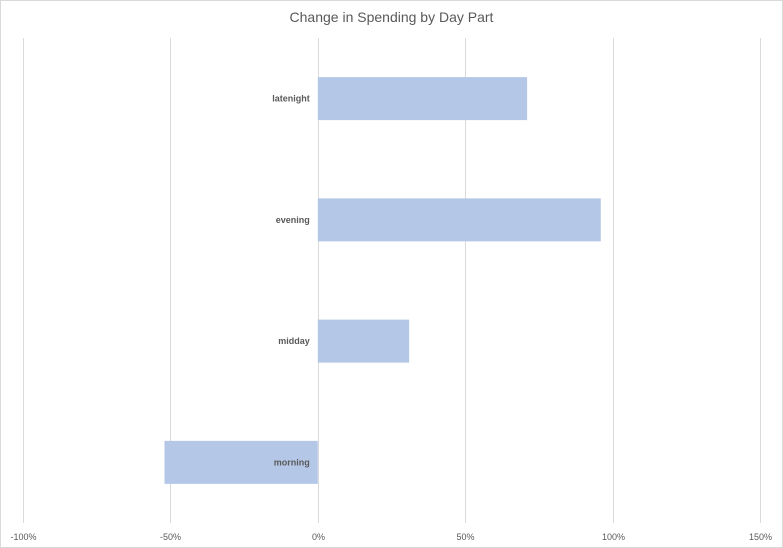  I want to click on x-tick-label: -100%, so click(23, 537).